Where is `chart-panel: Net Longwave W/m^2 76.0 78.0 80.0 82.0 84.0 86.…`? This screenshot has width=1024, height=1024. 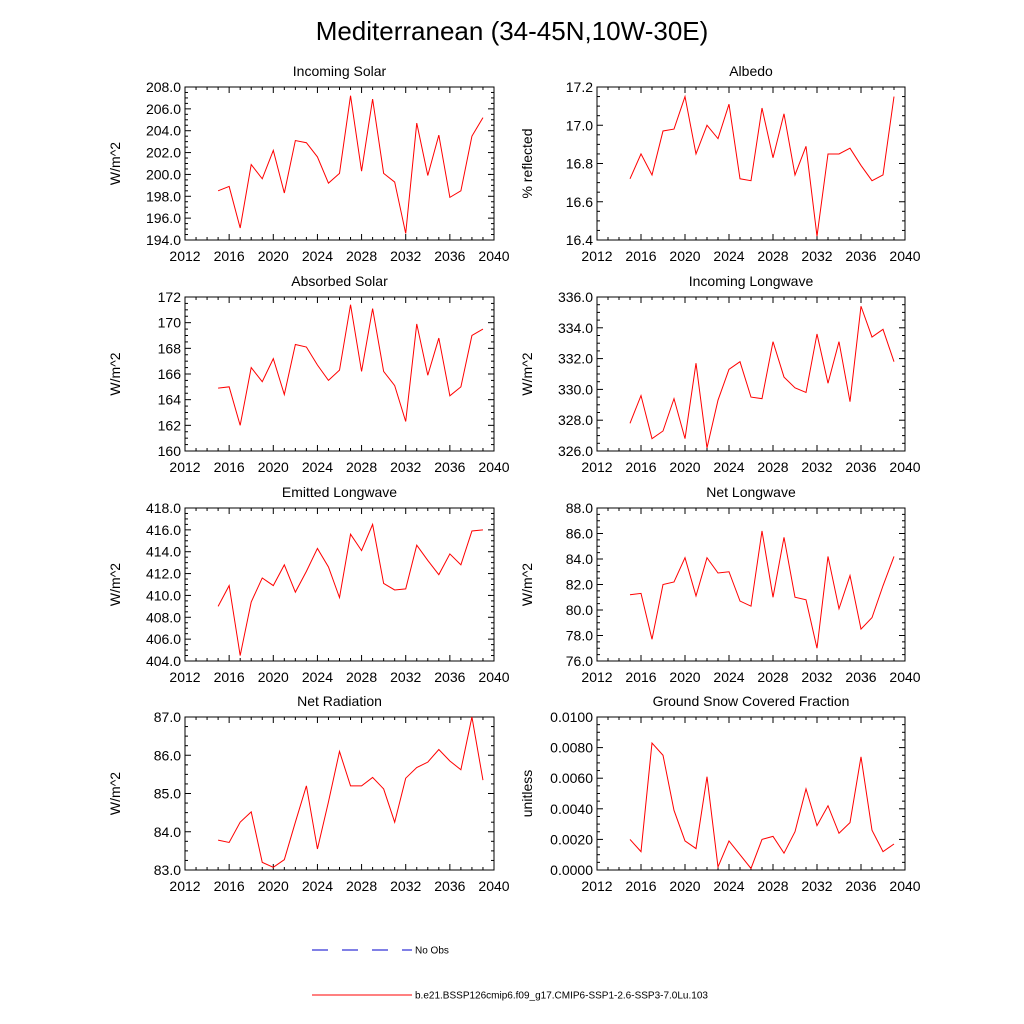 chart-panel: Net Longwave W/m^2 76.0 78.0 80.0 82.0 84.0 86.… is located at coordinates (720, 584).